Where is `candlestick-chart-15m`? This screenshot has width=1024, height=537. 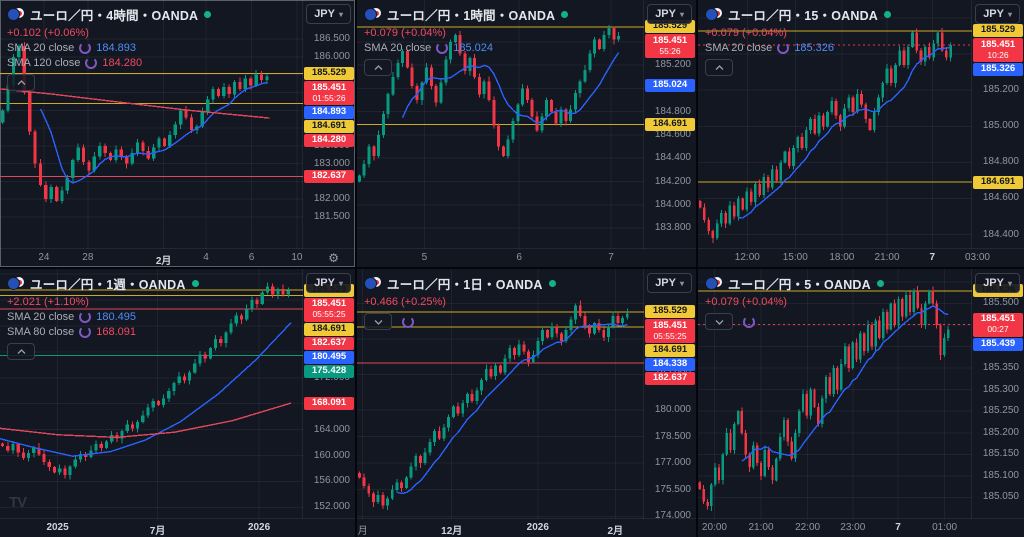
candlestick-chart-15m is located at coordinates (835, 124).